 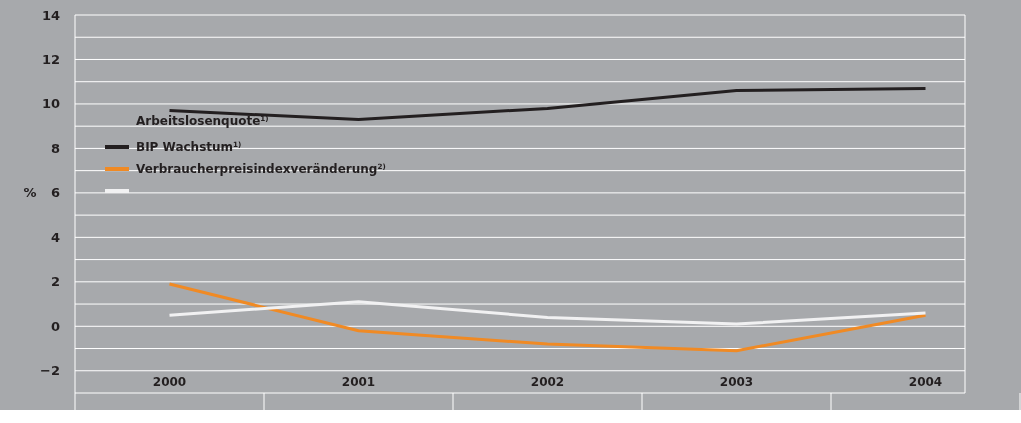 I want to click on x-tick-label: 2001, so click(x=358, y=382).